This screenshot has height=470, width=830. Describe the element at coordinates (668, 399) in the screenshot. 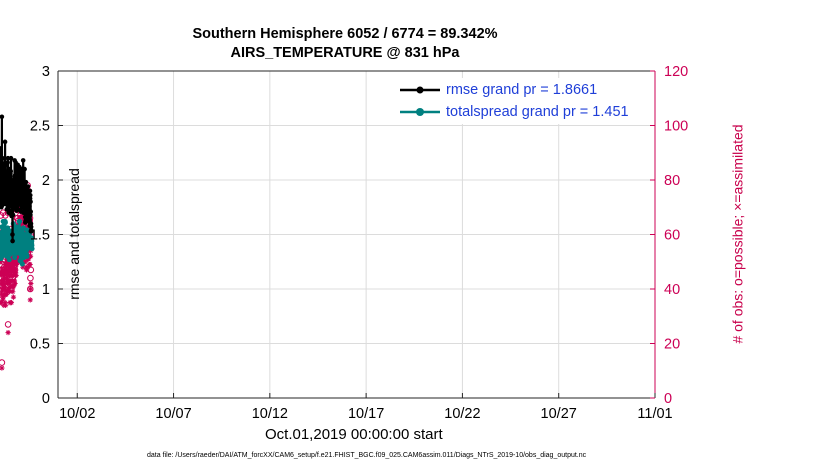

I see `y-right-tick-label: 0` at that location.